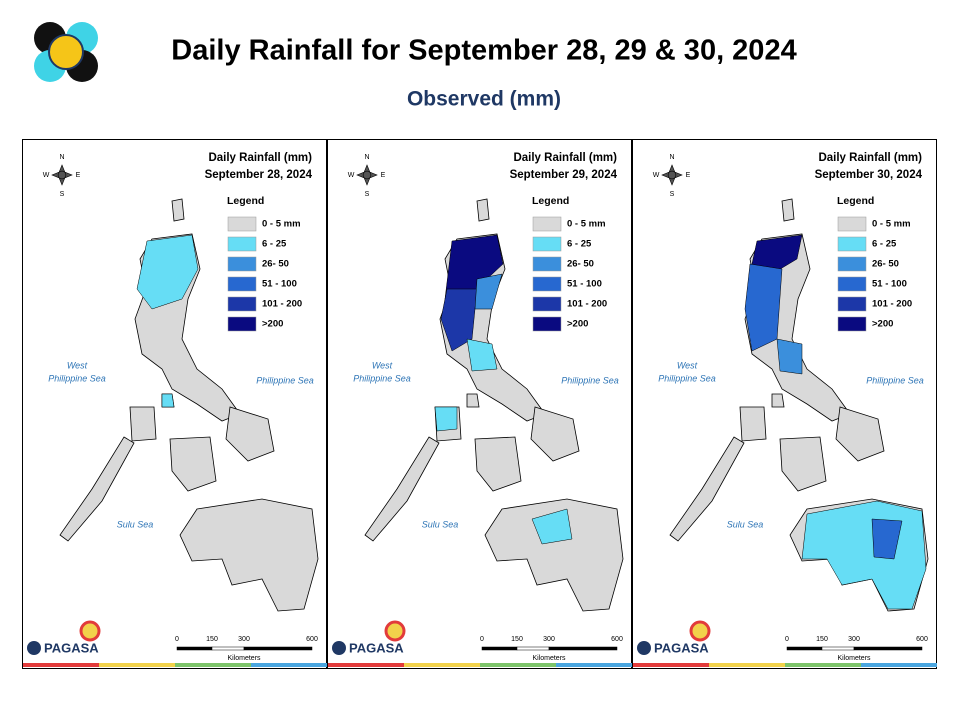 This screenshot has width=960, height=720. What do you see at coordinates (259, 175) in the screenshot?
I see `map-date: September 28, 2024` at bounding box center [259, 175].